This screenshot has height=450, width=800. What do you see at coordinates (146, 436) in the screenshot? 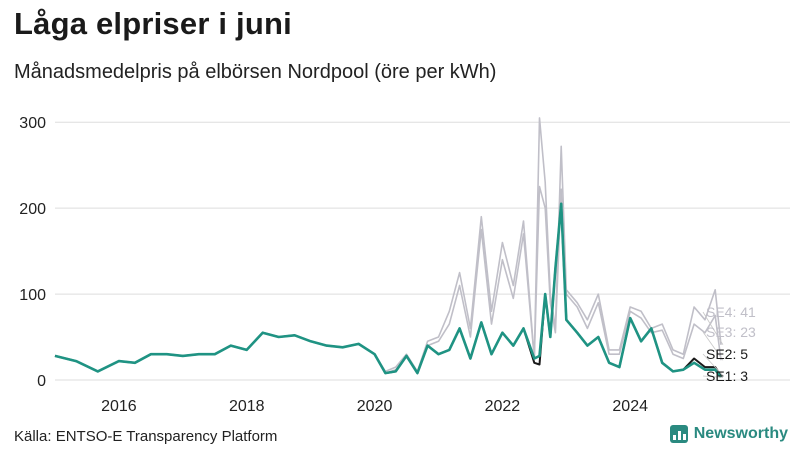
I see `source-note: Källa: ENTSO-E Transparency Platform` at bounding box center [146, 436].